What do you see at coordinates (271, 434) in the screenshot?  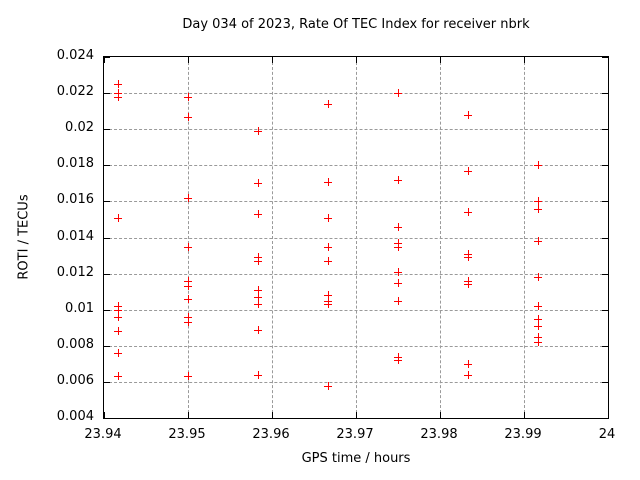 I see `x-tick-label: 23.96` at bounding box center [271, 434].